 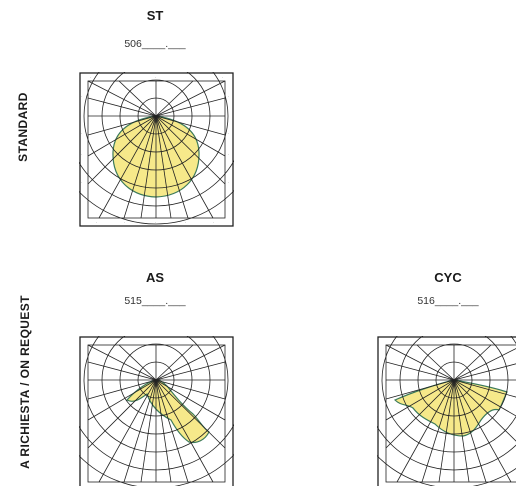 I want to click on polar-grid-as, so click(x=156, y=411).